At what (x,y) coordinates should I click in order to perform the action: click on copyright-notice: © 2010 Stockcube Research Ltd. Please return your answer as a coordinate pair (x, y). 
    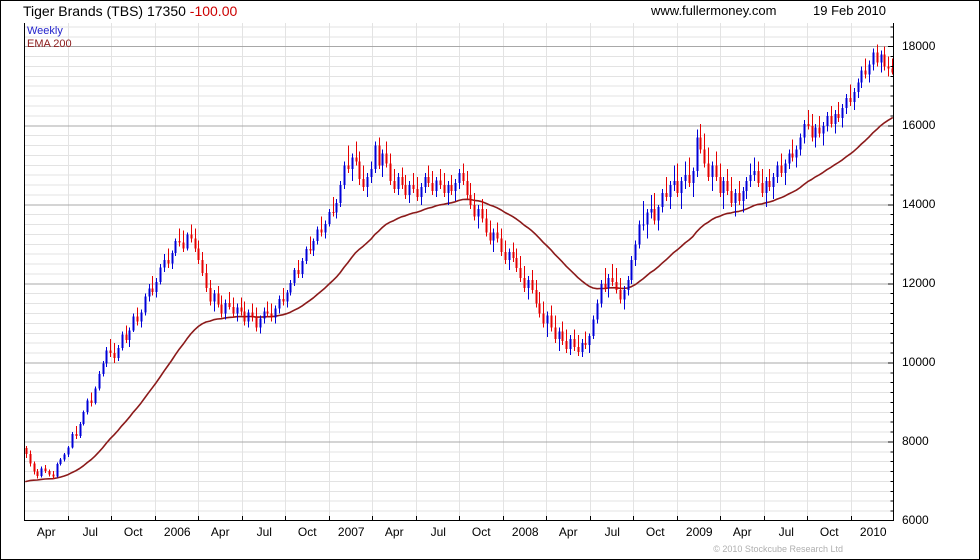
    Looking at the image, I should click on (778, 549).